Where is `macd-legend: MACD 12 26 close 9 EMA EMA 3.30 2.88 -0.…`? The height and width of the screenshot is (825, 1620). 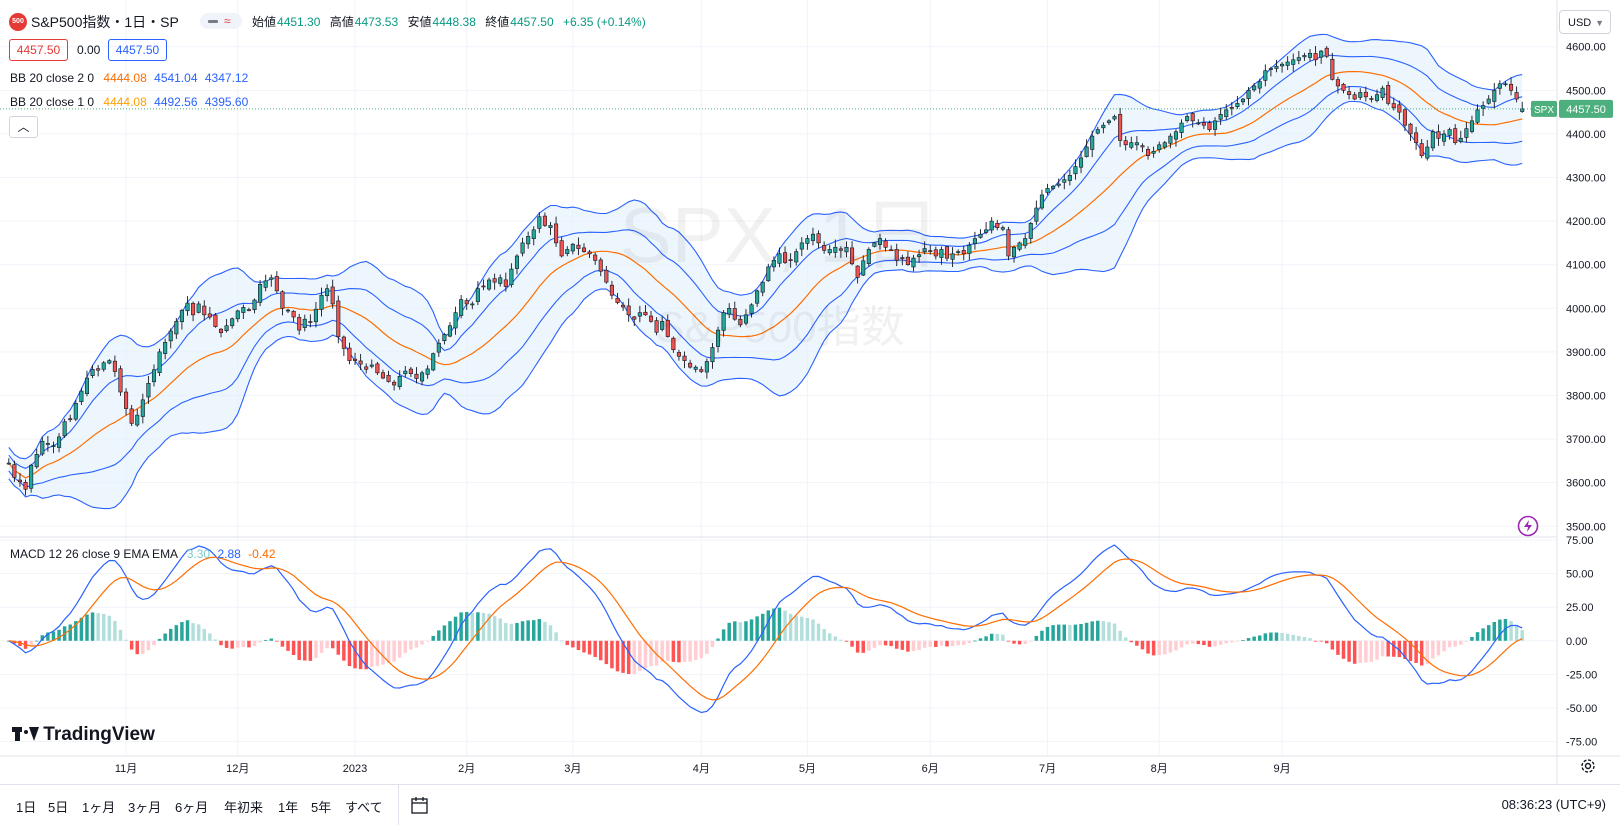 macd-legend: MACD 12 26 close 9 EMA EMA 3.30 2.88 -0.… is located at coordinates (143, 554).